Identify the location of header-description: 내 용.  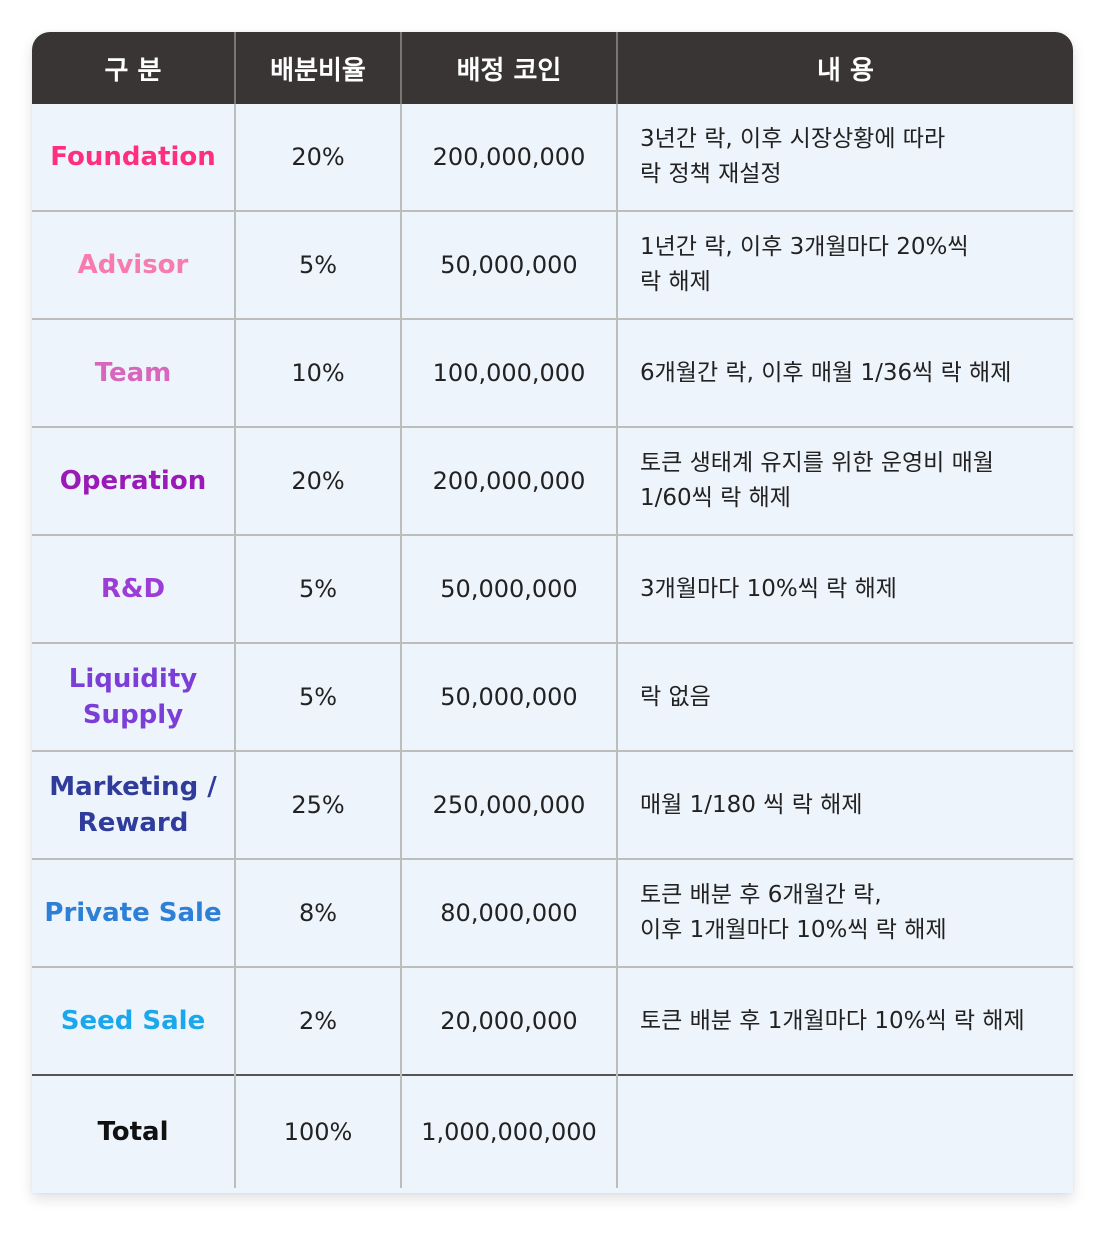
(844, 68).